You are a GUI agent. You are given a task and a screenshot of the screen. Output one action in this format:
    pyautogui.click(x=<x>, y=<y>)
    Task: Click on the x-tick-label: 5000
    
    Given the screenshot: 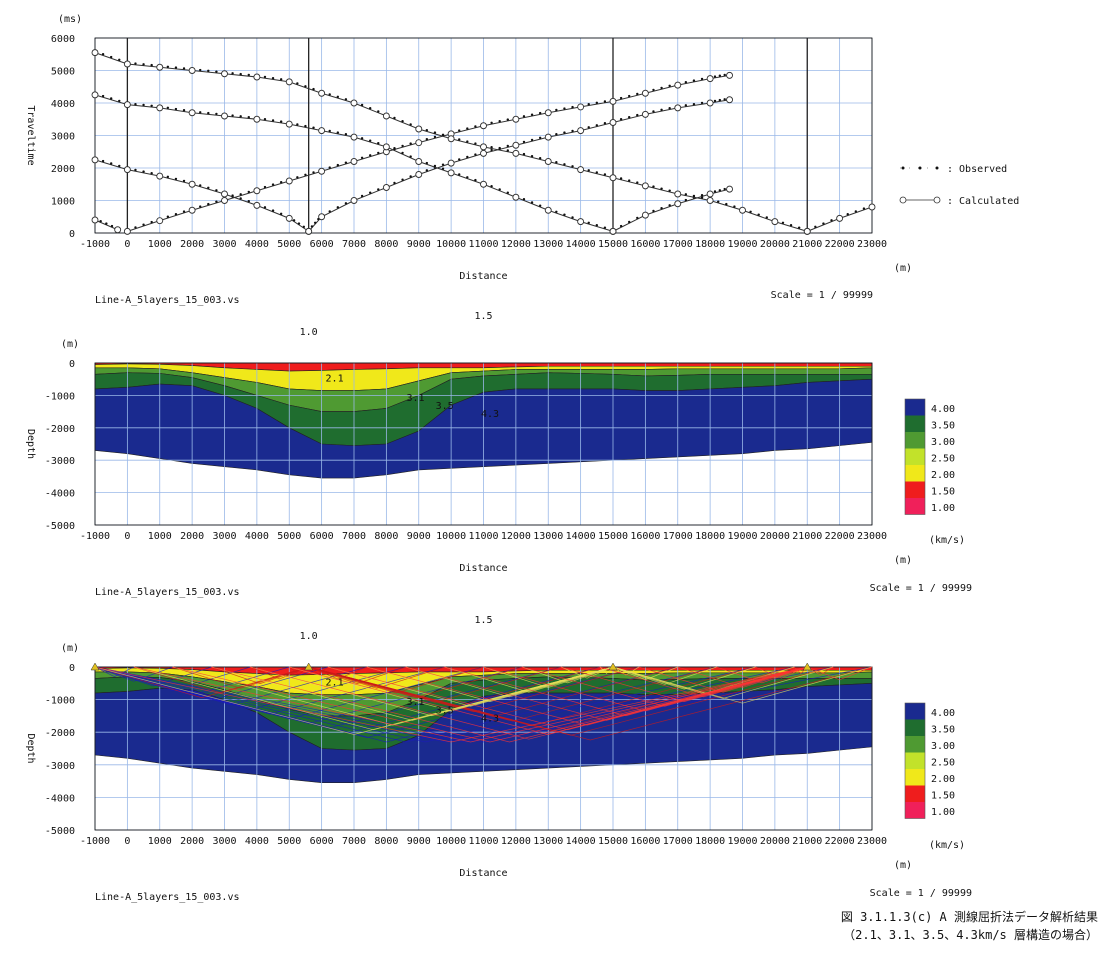 What is the action you would take?
    pyautogui.click(x=289, y=244)
    